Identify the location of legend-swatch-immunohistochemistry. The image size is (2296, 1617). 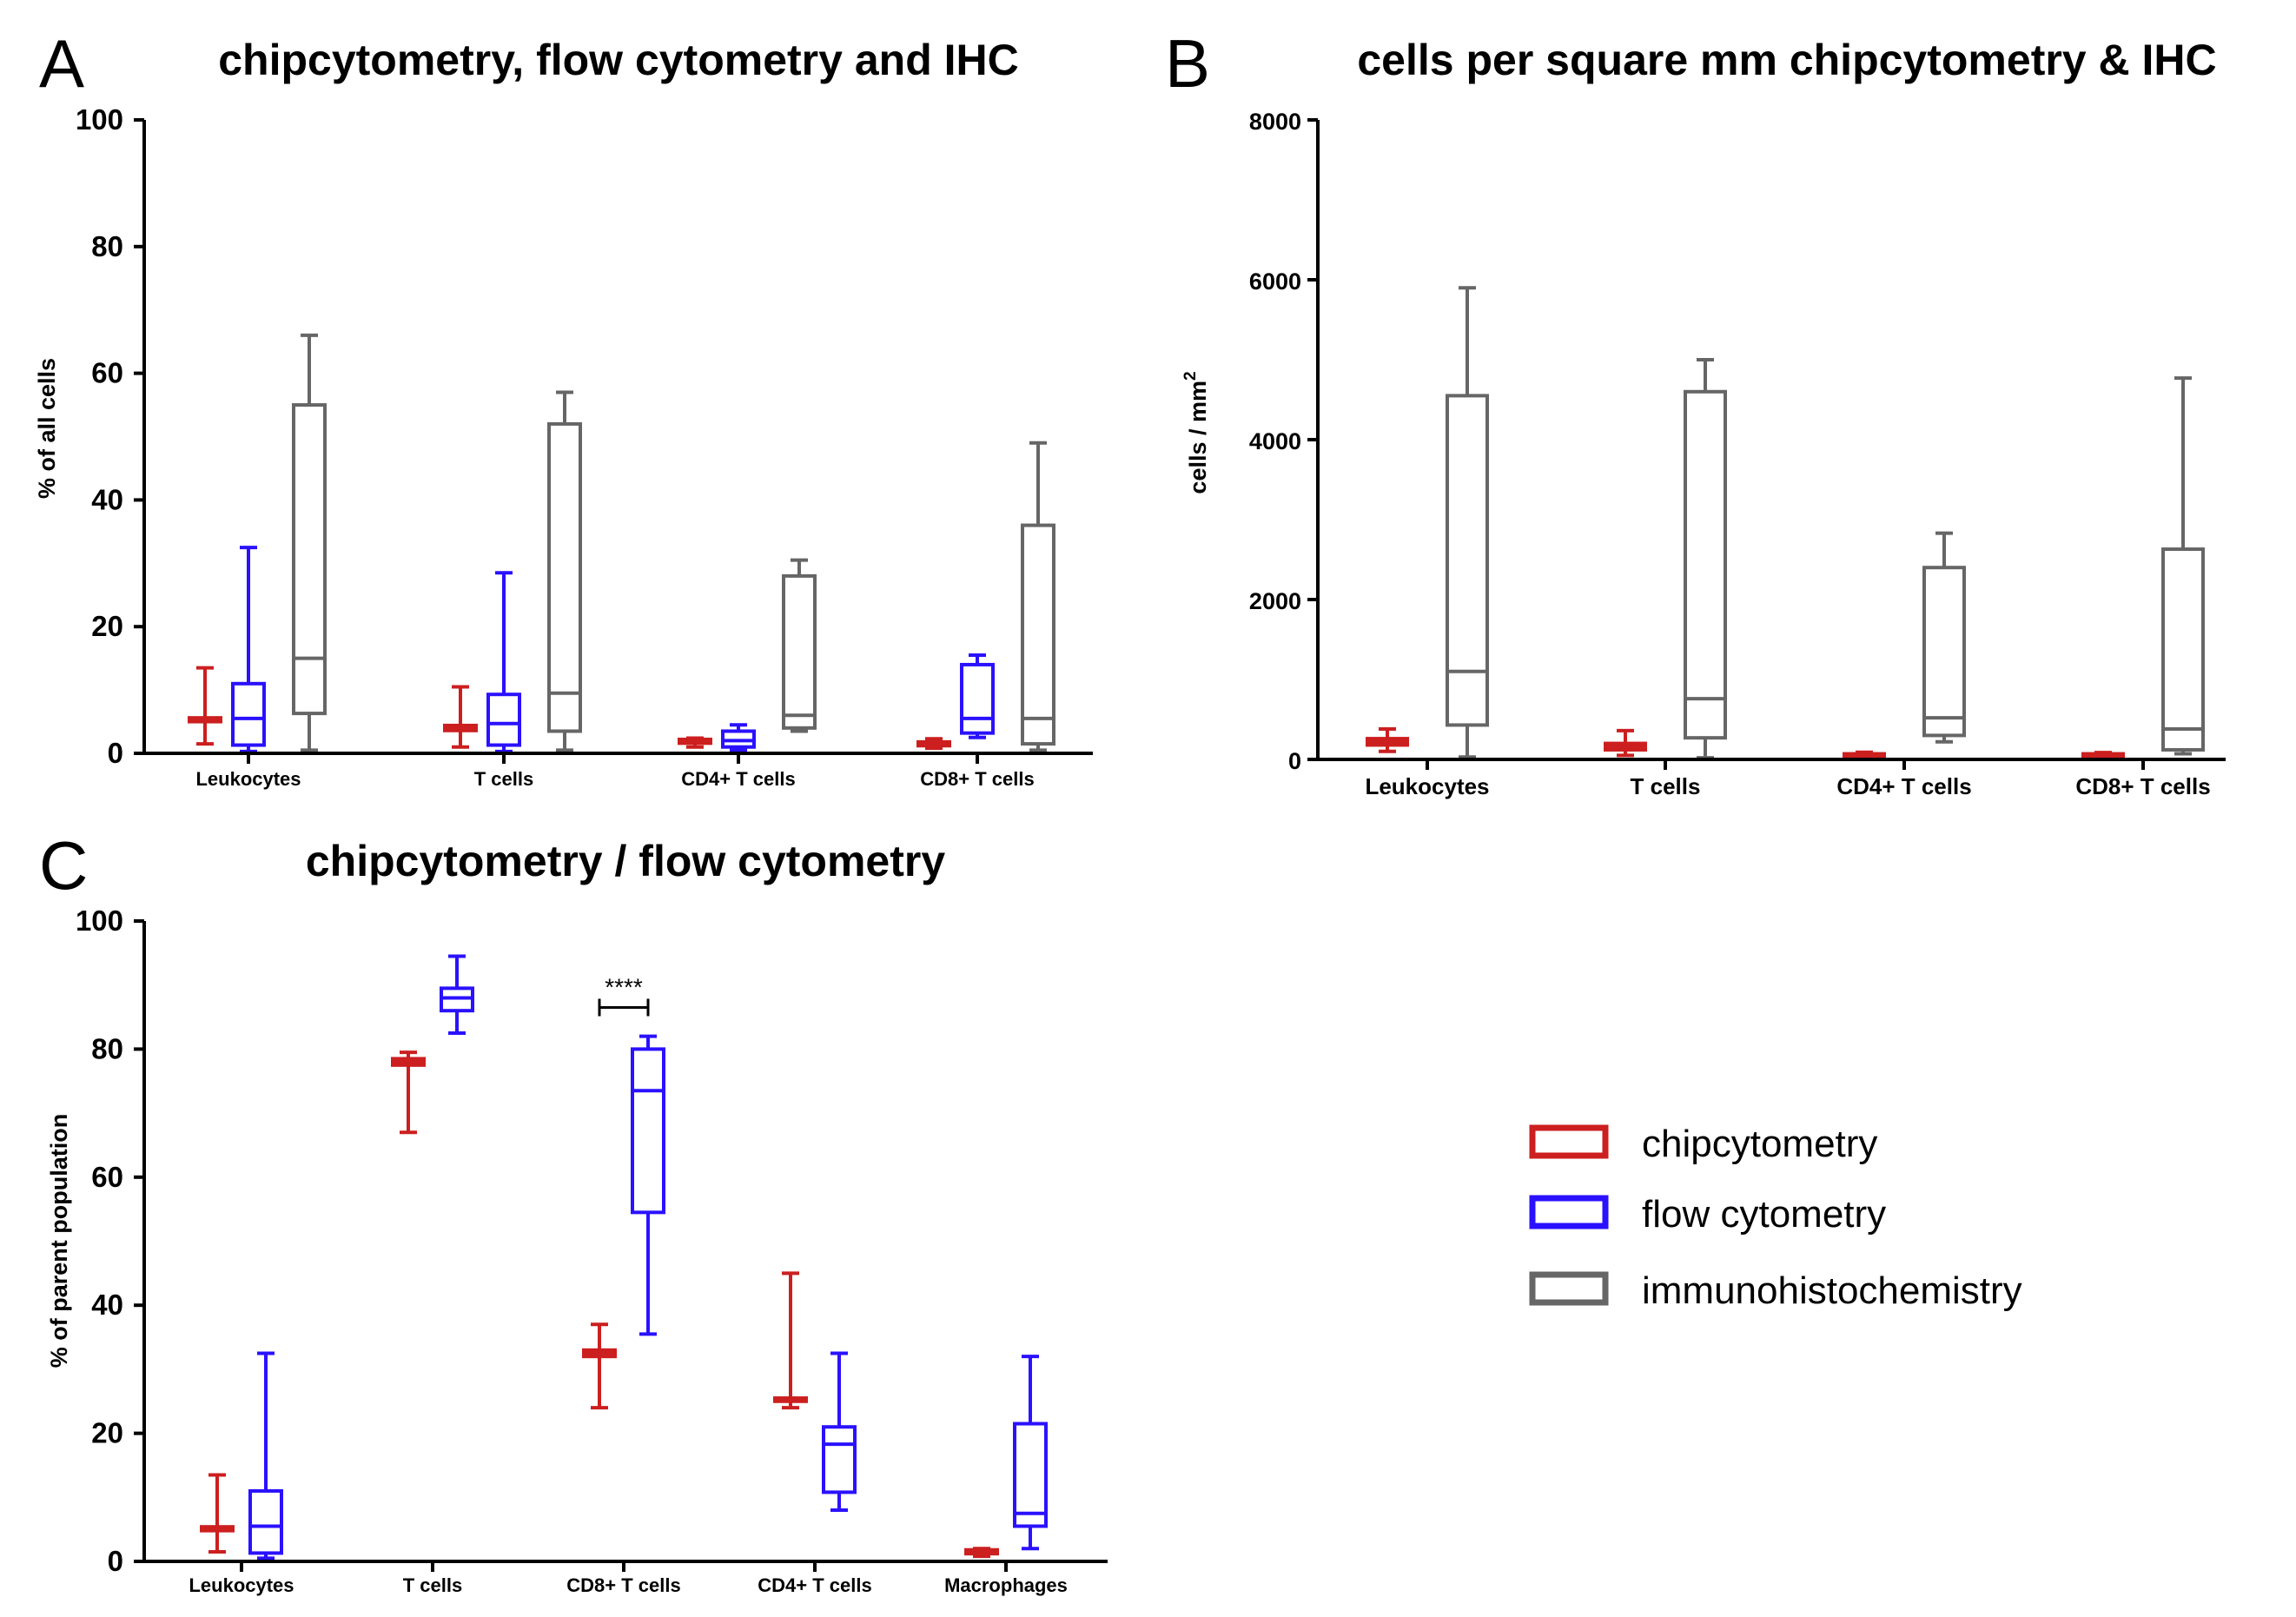
(1569, 1288).